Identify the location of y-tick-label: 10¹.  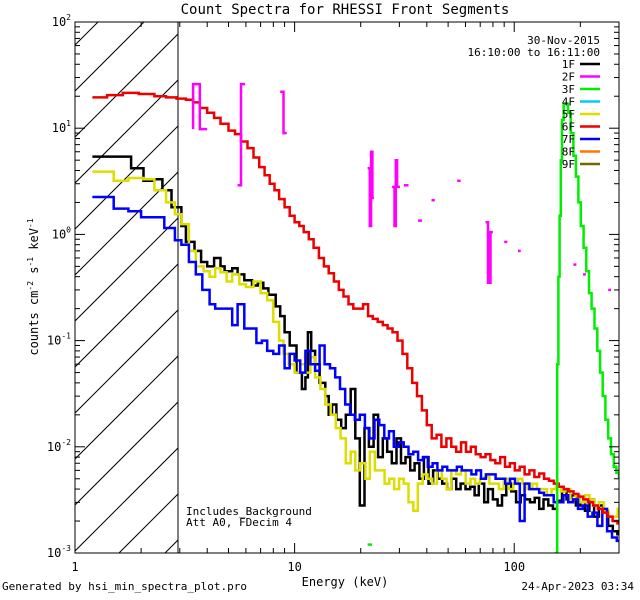
(61, 127).